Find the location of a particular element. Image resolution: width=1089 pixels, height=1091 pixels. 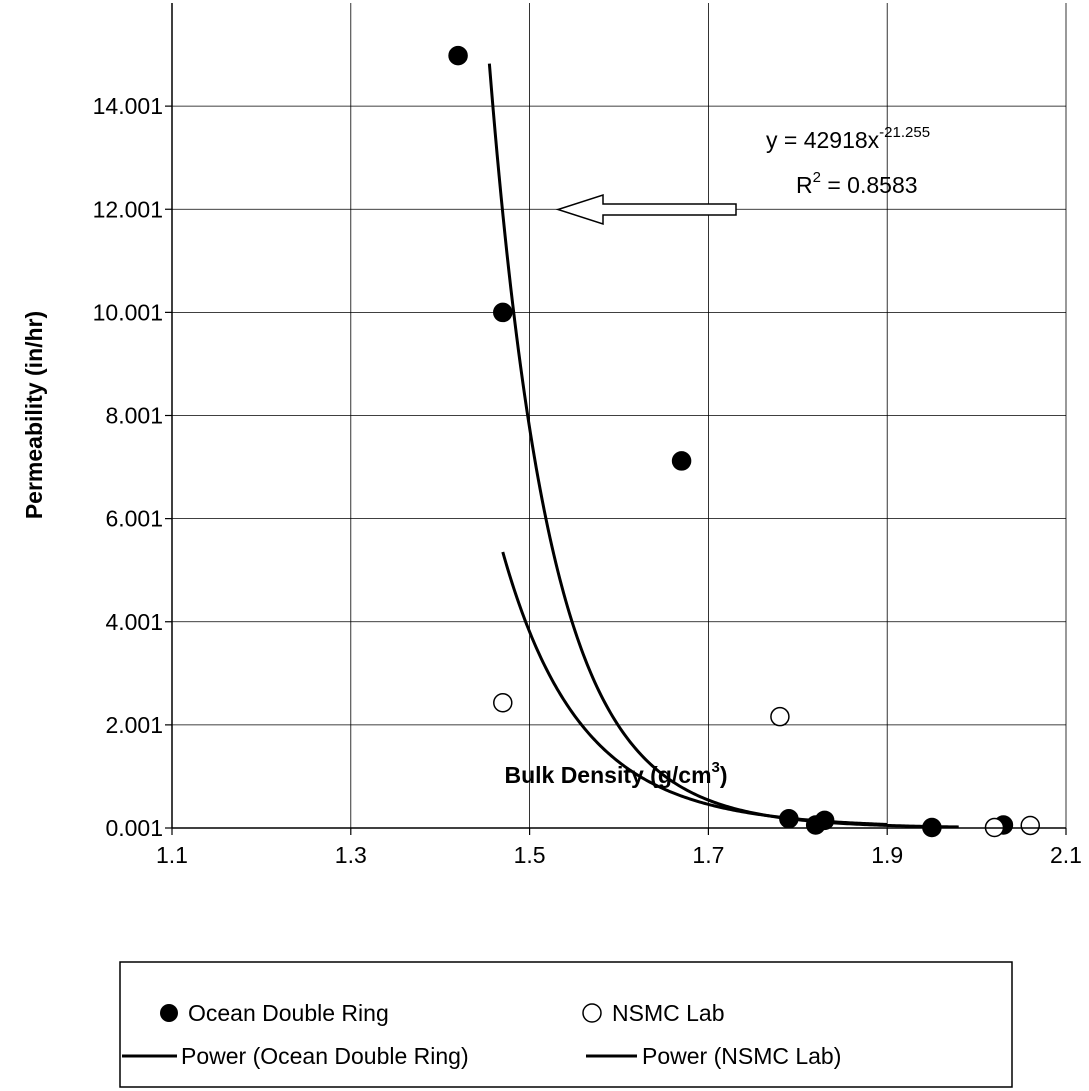

arrow-annotation is located at coordinates (646, 209).